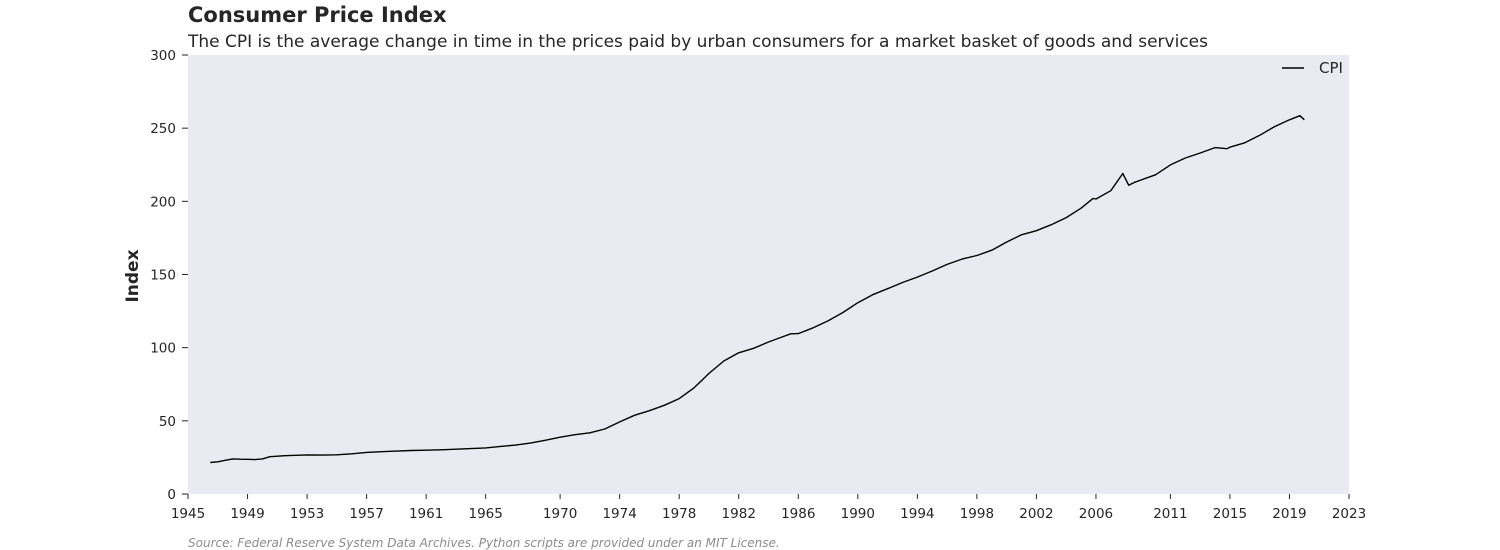 The height and width of the screenshot is (550, 1500). What do you see at coordinates (1096, 514) in the screenshot?
I see `x-tick-label: 2006` at bounding box center [1096, 514].